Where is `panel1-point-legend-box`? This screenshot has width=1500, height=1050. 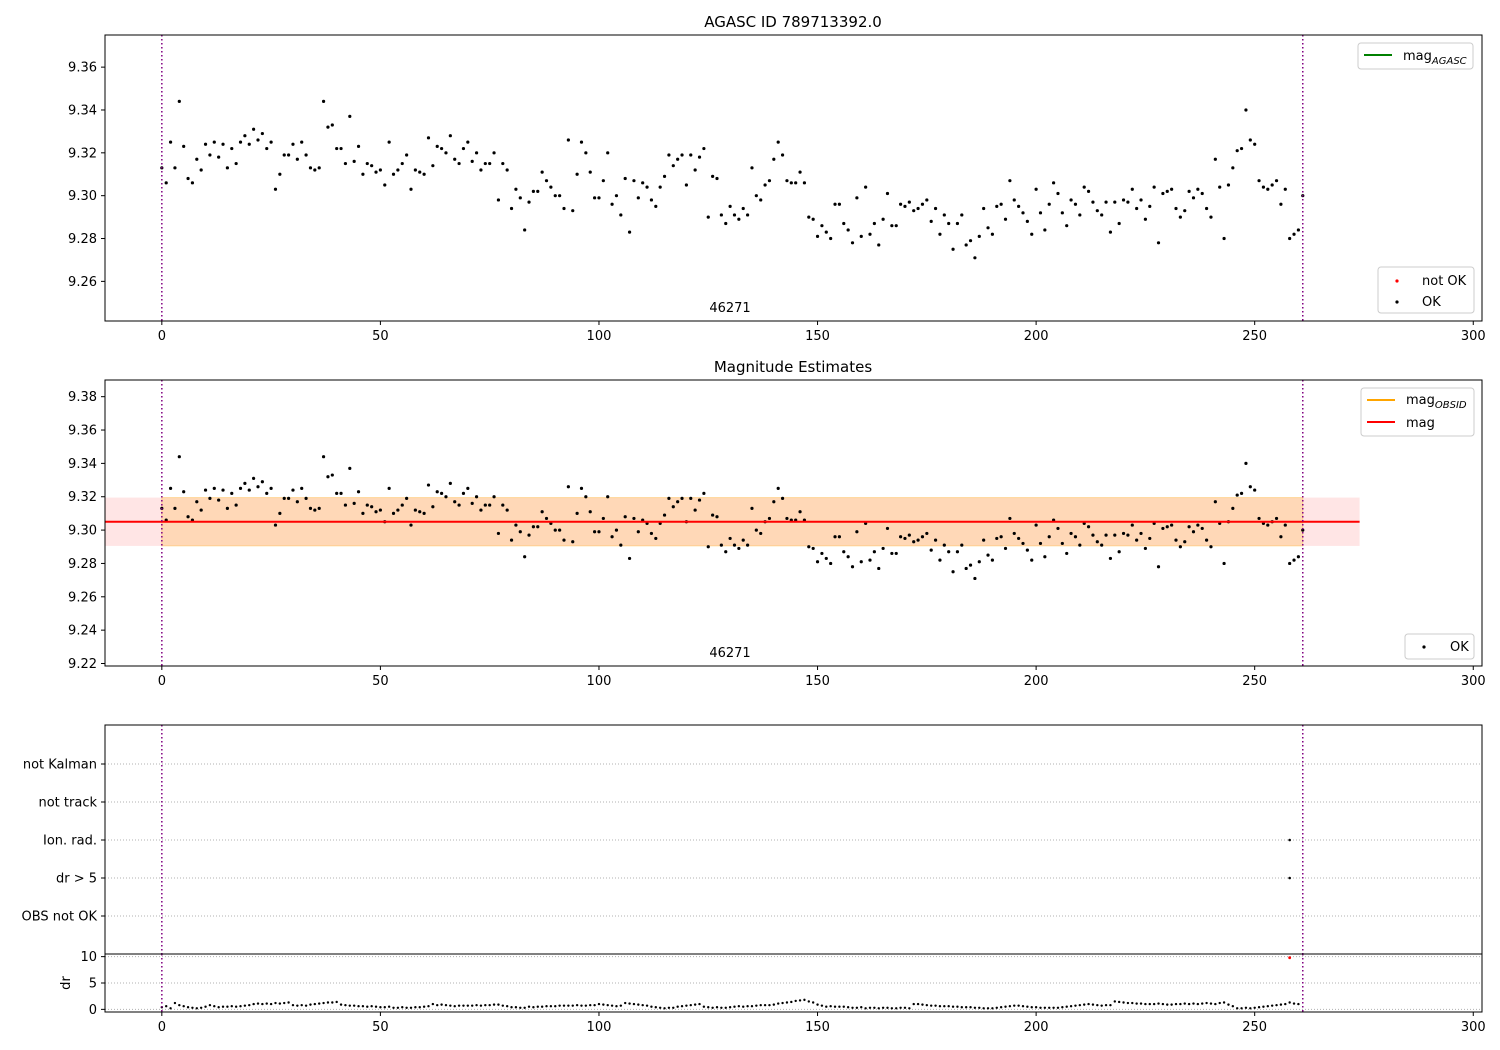
panel1-point-legend-box is located at coordinates (1426, 290).